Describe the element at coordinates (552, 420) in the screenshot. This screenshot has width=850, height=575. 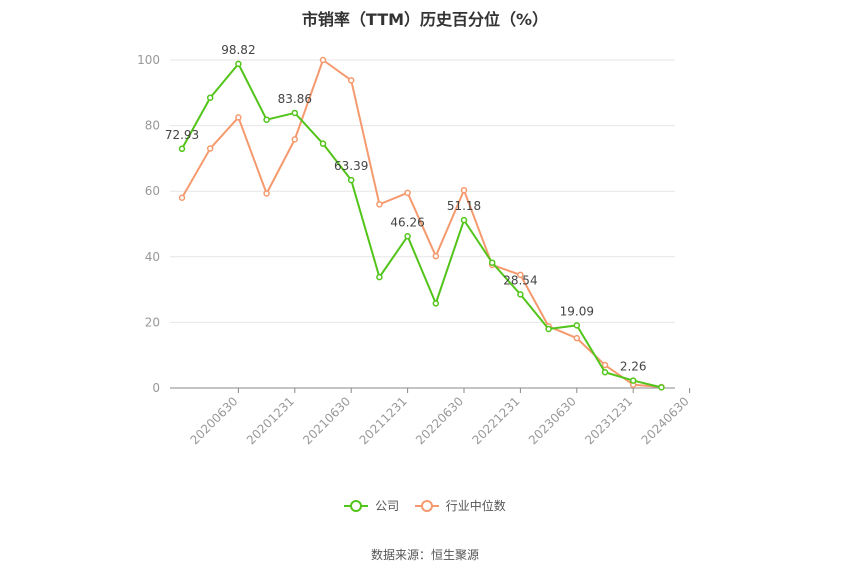
I see `x-tick-label: 20230630` at that location.